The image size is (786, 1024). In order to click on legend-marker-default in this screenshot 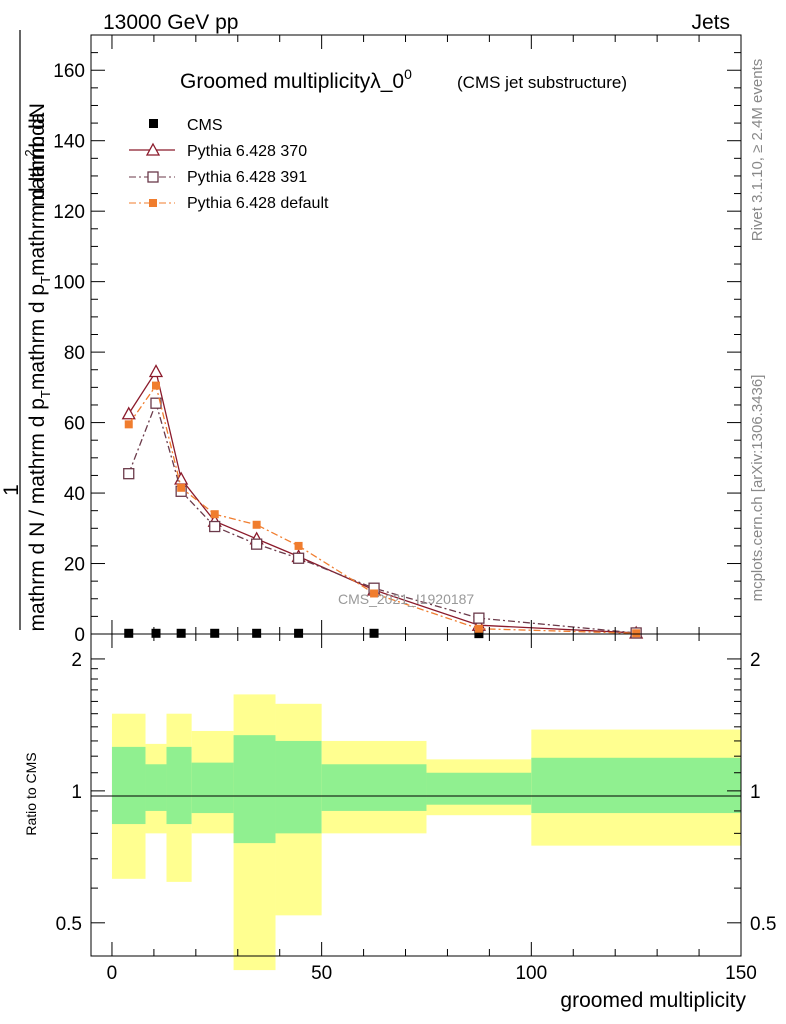, I will do `click(153, 203)`.